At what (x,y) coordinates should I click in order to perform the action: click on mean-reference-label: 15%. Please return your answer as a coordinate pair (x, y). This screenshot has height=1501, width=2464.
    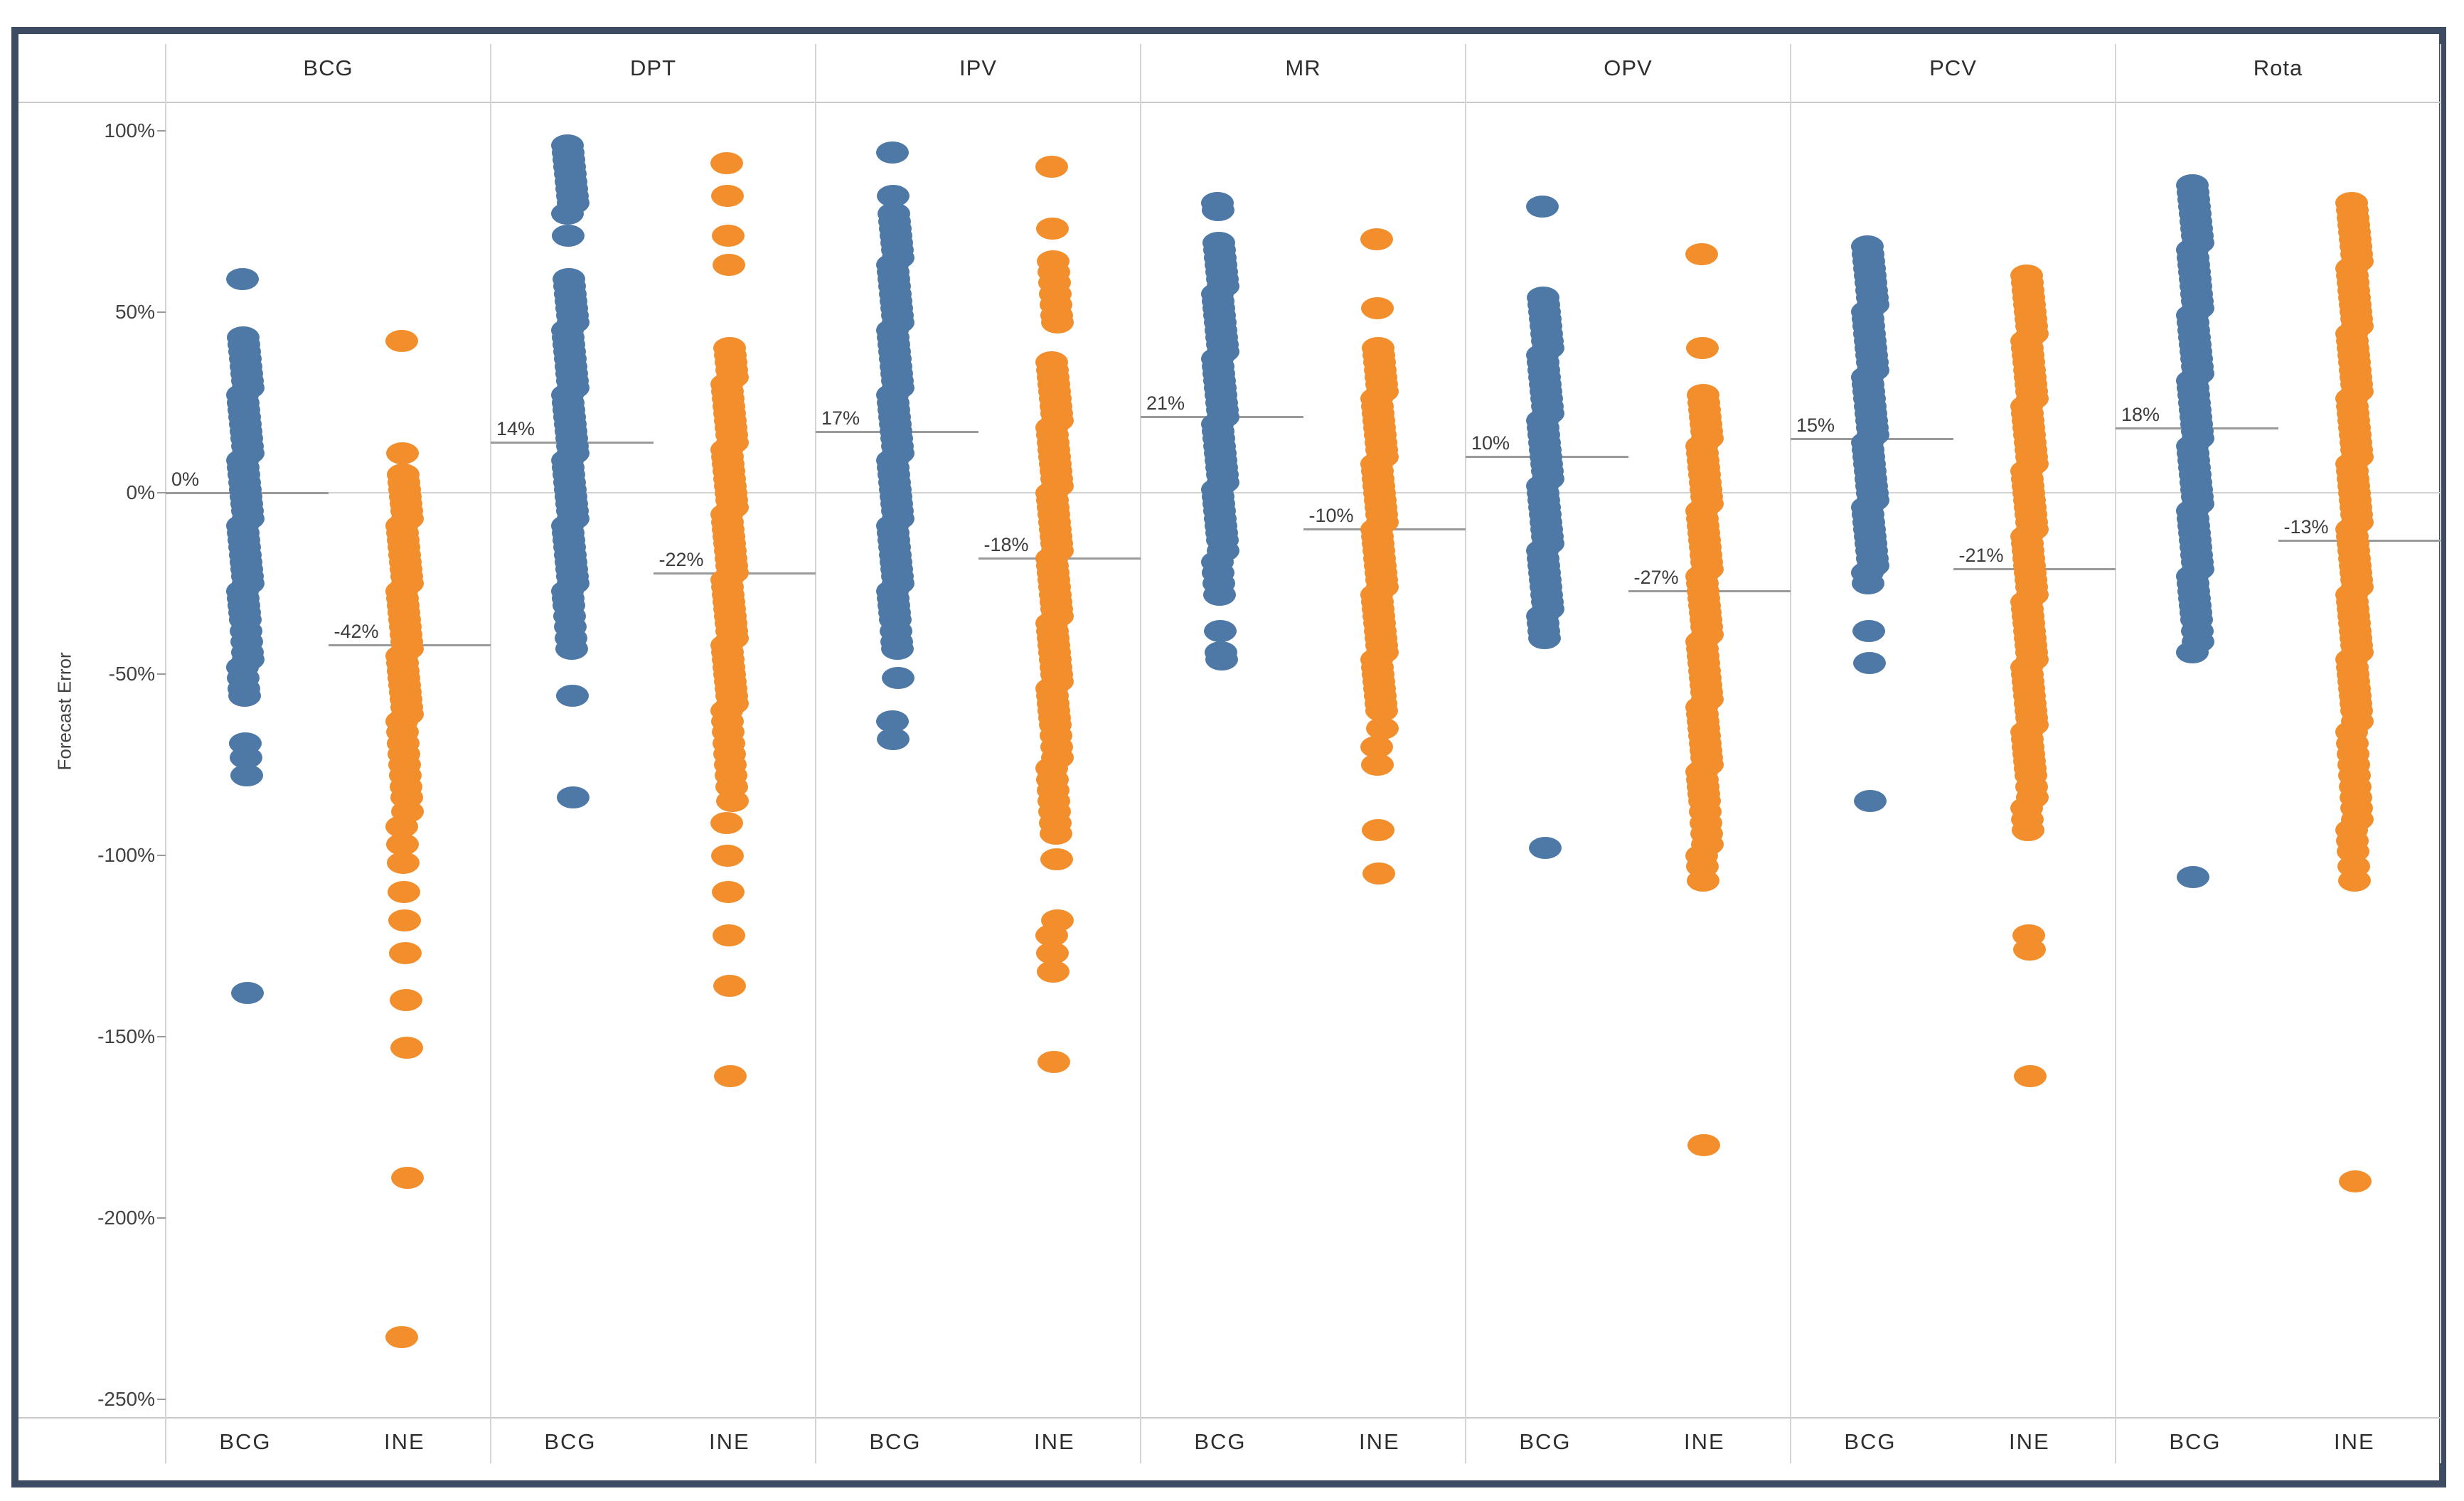
    Looking at the image, I should click on (1815, 425).